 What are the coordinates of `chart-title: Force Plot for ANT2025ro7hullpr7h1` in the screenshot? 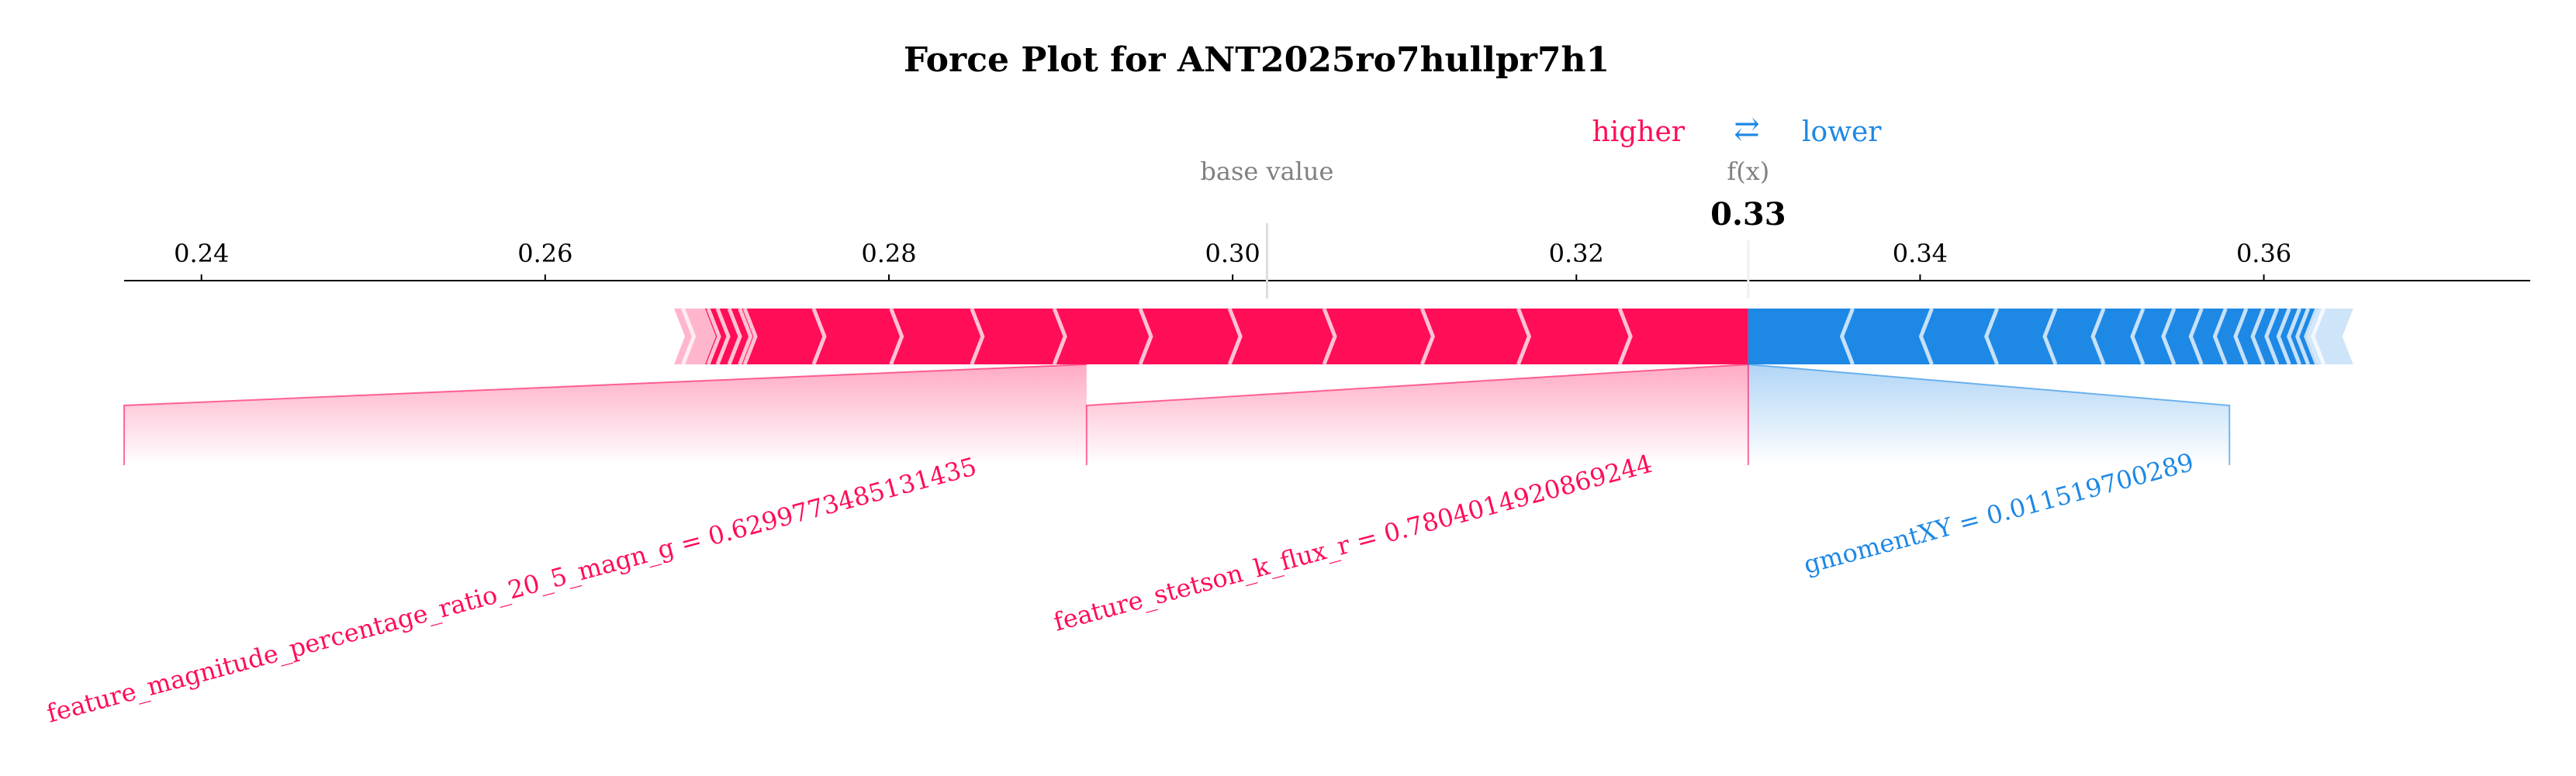 It's located at (1257, 60).